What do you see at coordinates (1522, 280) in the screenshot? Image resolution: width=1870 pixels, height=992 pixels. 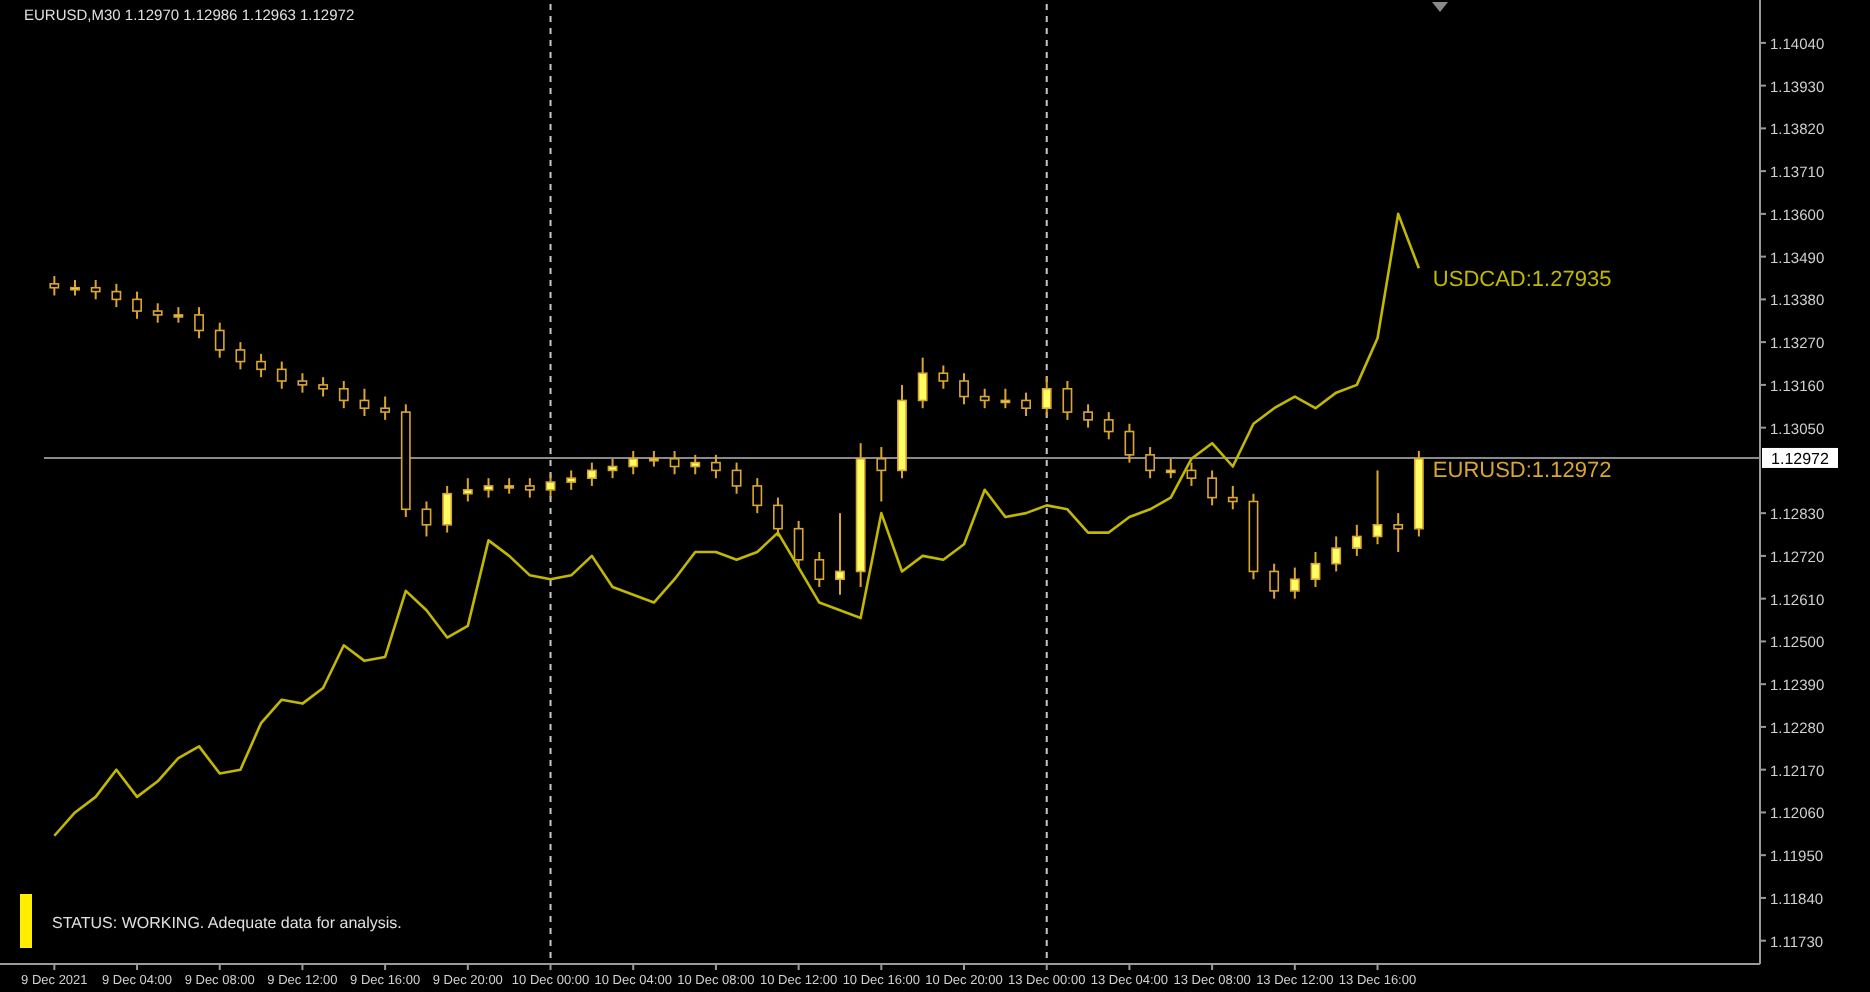 I see `series-label: USDCAD:1.27935` at bounding box center [1522, 280].